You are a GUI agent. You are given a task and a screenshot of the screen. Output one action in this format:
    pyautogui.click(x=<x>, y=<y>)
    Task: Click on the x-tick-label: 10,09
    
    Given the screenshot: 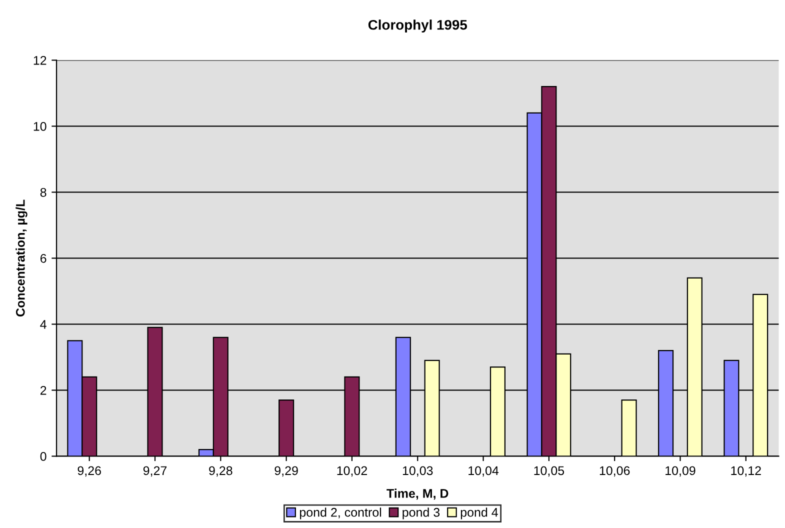 What is the action you would take?
    pyautogui.click(x=681, y=471)
    